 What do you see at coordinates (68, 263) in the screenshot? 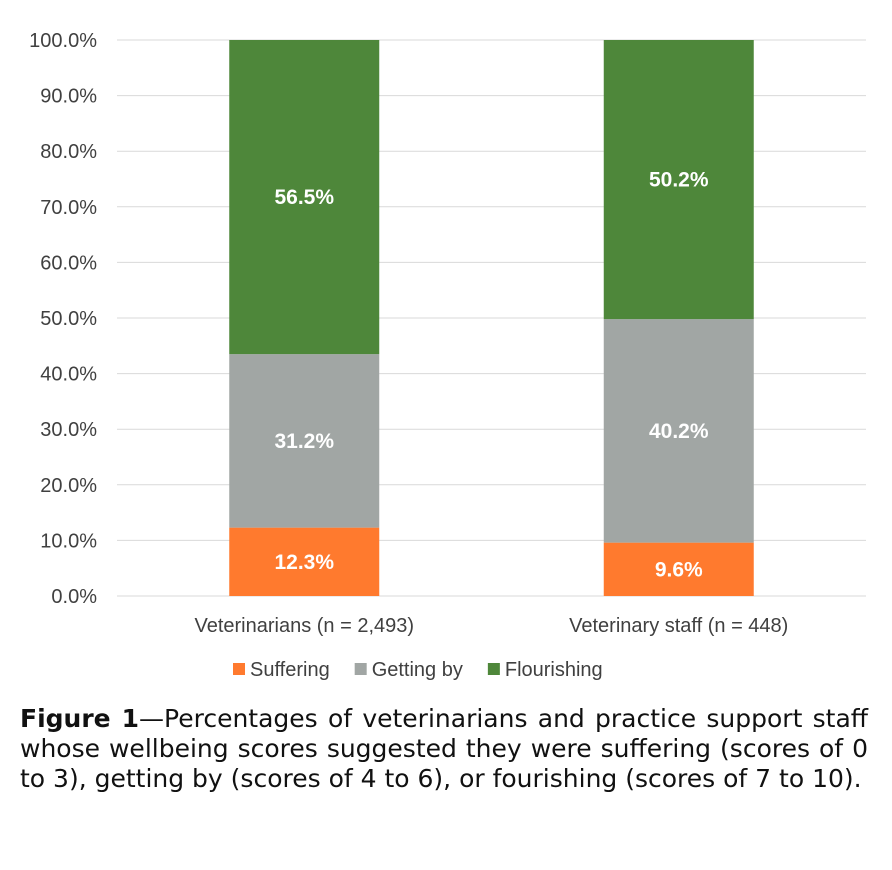
I see `y-tick-label: 60.0%` at bounding box center [68, 263].